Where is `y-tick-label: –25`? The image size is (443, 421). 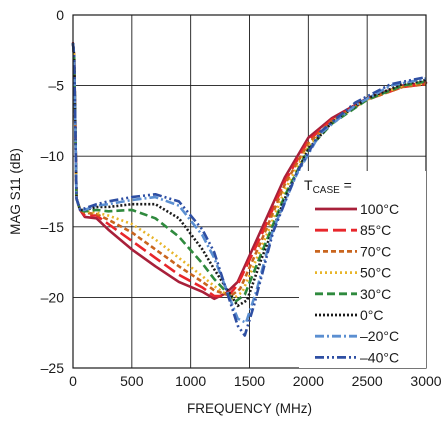
y-tick-label: –25 is located at coordinates (53, 368).